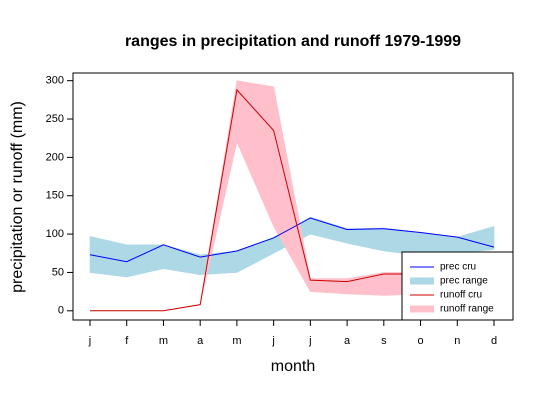 The image size is (550, 412). I want to click on legend: prec cru prec range runoff cru runoff range, so click(457, 286).